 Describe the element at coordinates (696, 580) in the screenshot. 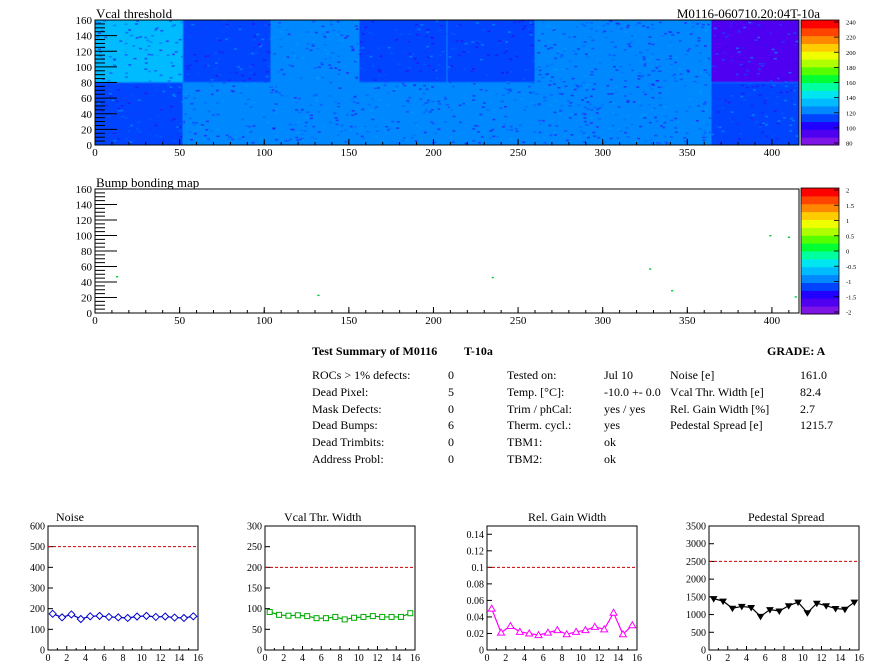

I see `pedestal-spread-ytick-label: 2000` at that location.